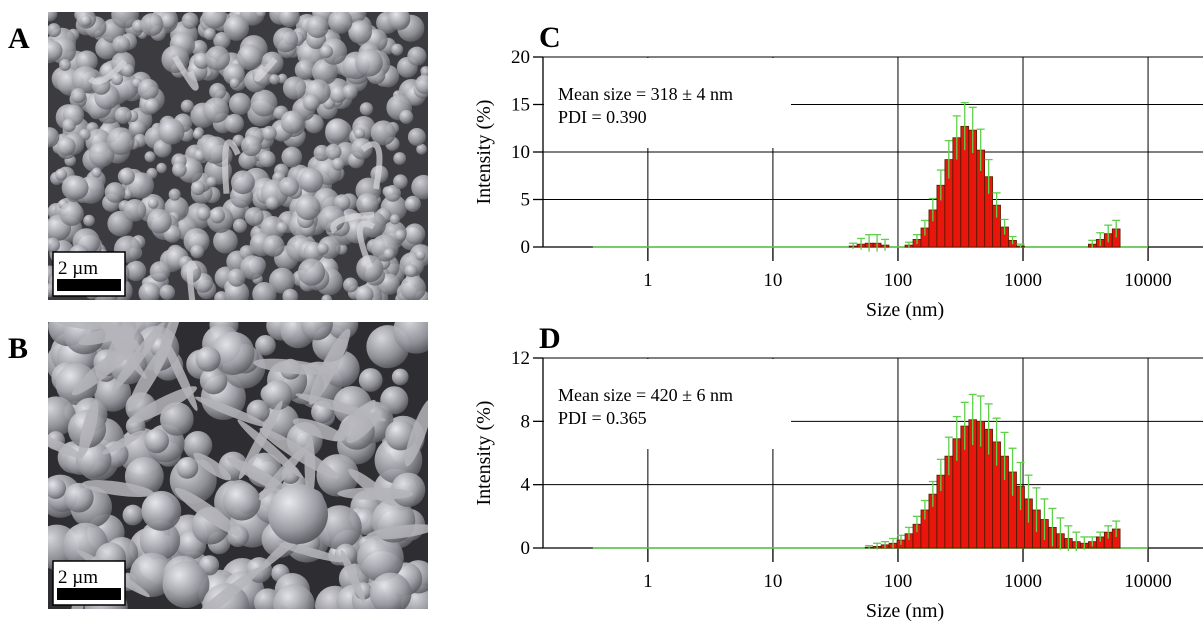  Describe the element at coordinates (526, 485) in the screenshot. I see `y-tick-label: 4` at that location.